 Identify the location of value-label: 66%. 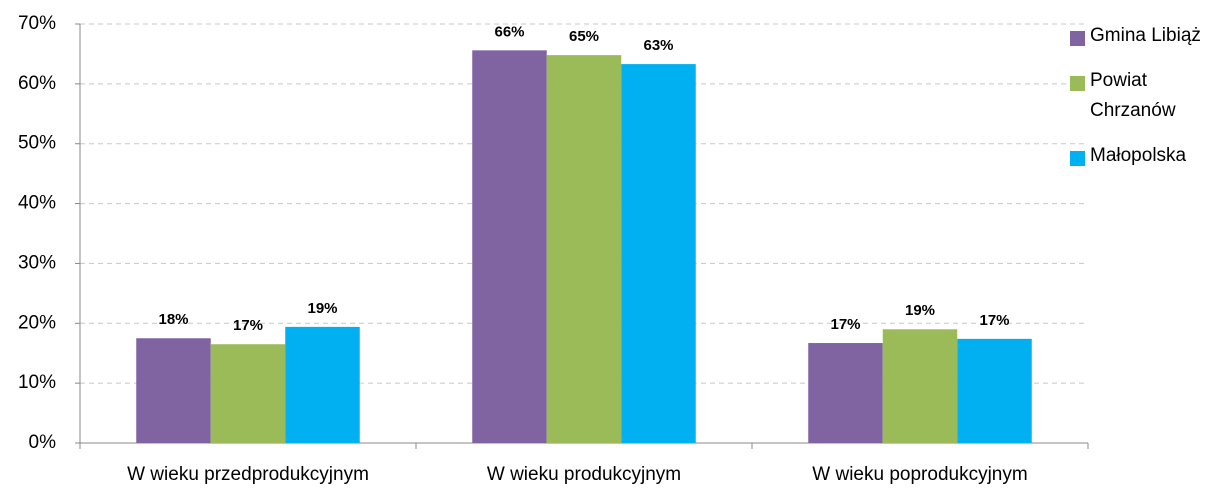
(509, 31).